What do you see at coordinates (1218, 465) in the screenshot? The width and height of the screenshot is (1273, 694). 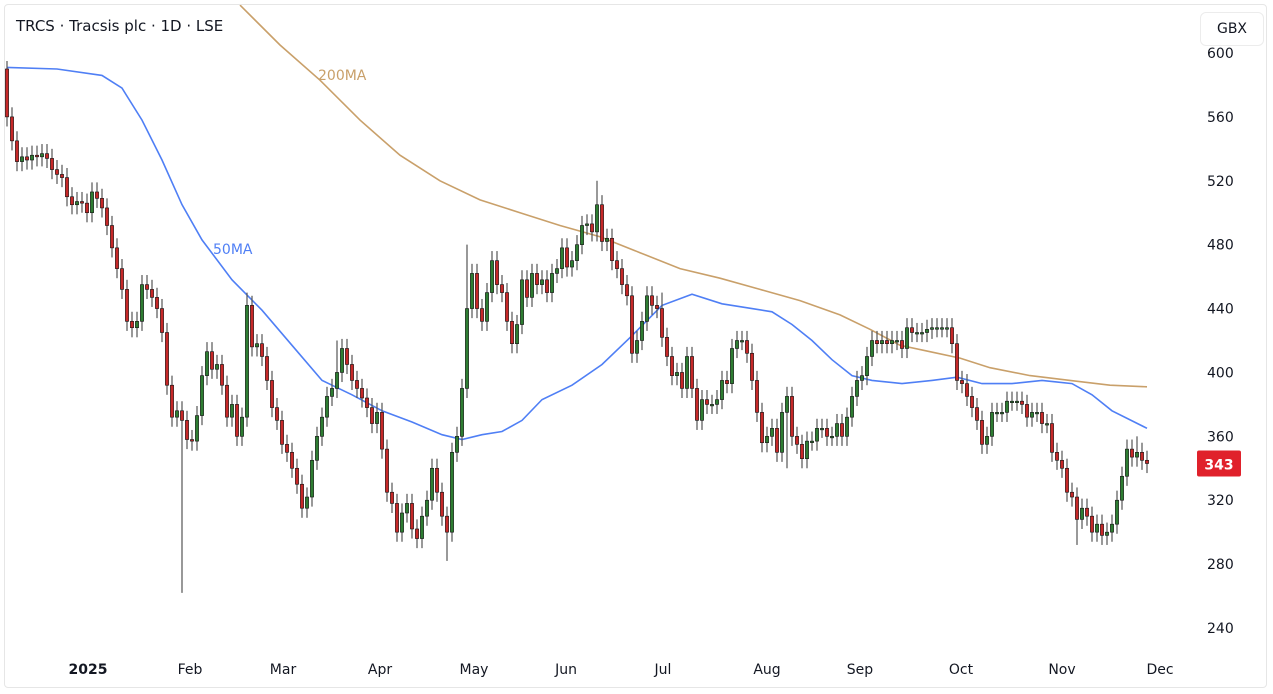 I see `last-price-label: 343` at bounding box center [1218, 465].